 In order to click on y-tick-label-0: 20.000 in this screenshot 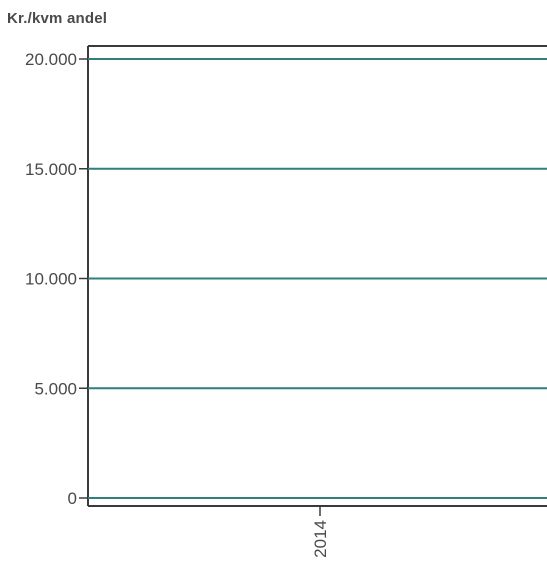, I will do `click(51, 59)`.